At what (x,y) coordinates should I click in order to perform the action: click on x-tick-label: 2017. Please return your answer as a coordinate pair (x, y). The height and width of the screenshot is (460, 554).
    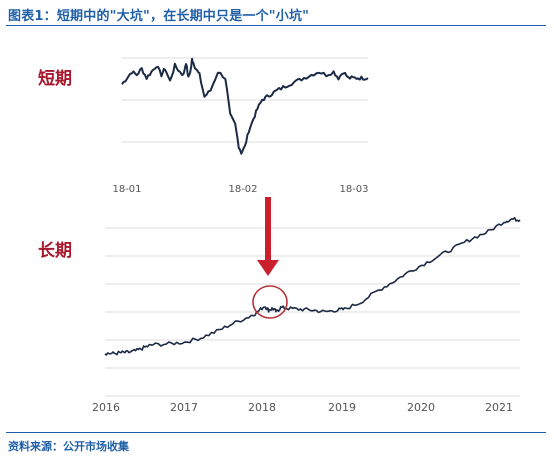
    Looking at the image, I should click on (184, 407).